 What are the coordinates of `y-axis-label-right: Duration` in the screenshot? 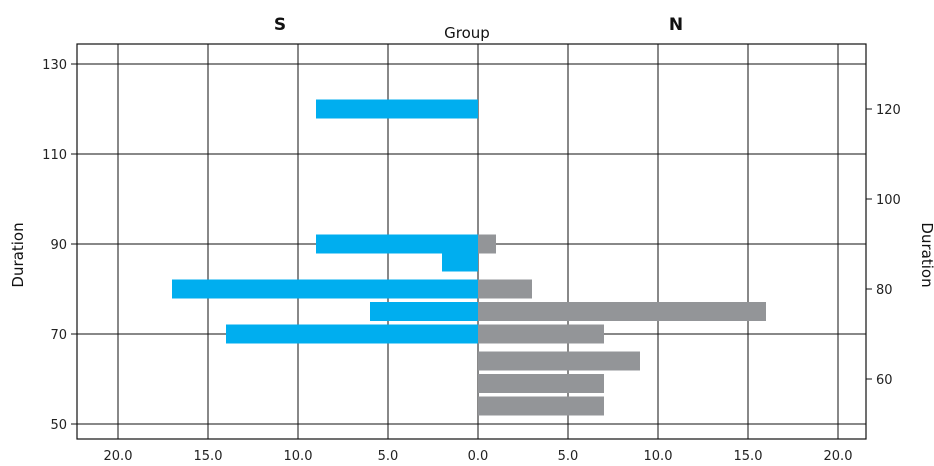 It's located at (926, 254).